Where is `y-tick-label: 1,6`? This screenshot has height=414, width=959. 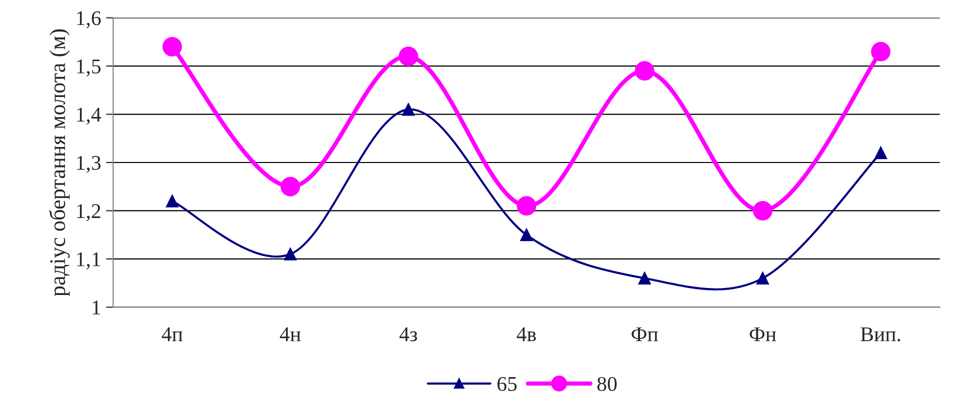
y-tick-label: 1,6 is located at coordinates (89, 19).